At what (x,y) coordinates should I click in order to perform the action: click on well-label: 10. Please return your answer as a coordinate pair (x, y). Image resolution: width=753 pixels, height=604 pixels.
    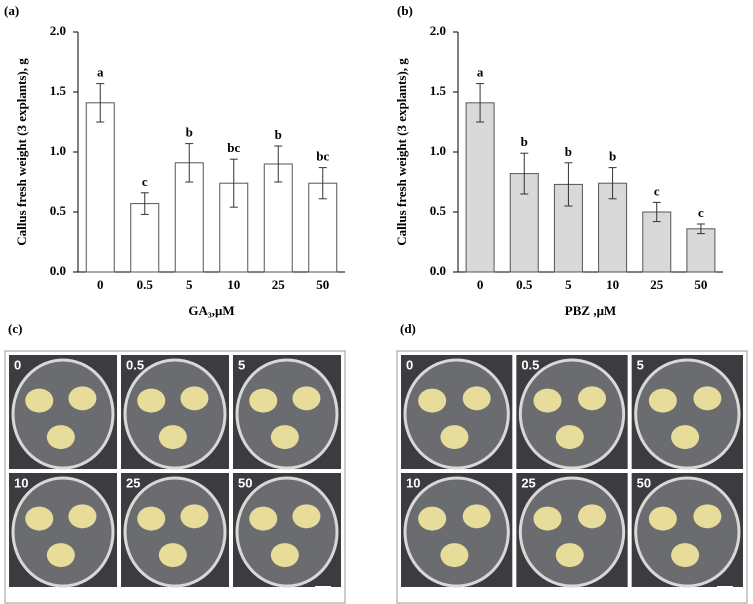
    Looking at the image, I should click on (413, 482).